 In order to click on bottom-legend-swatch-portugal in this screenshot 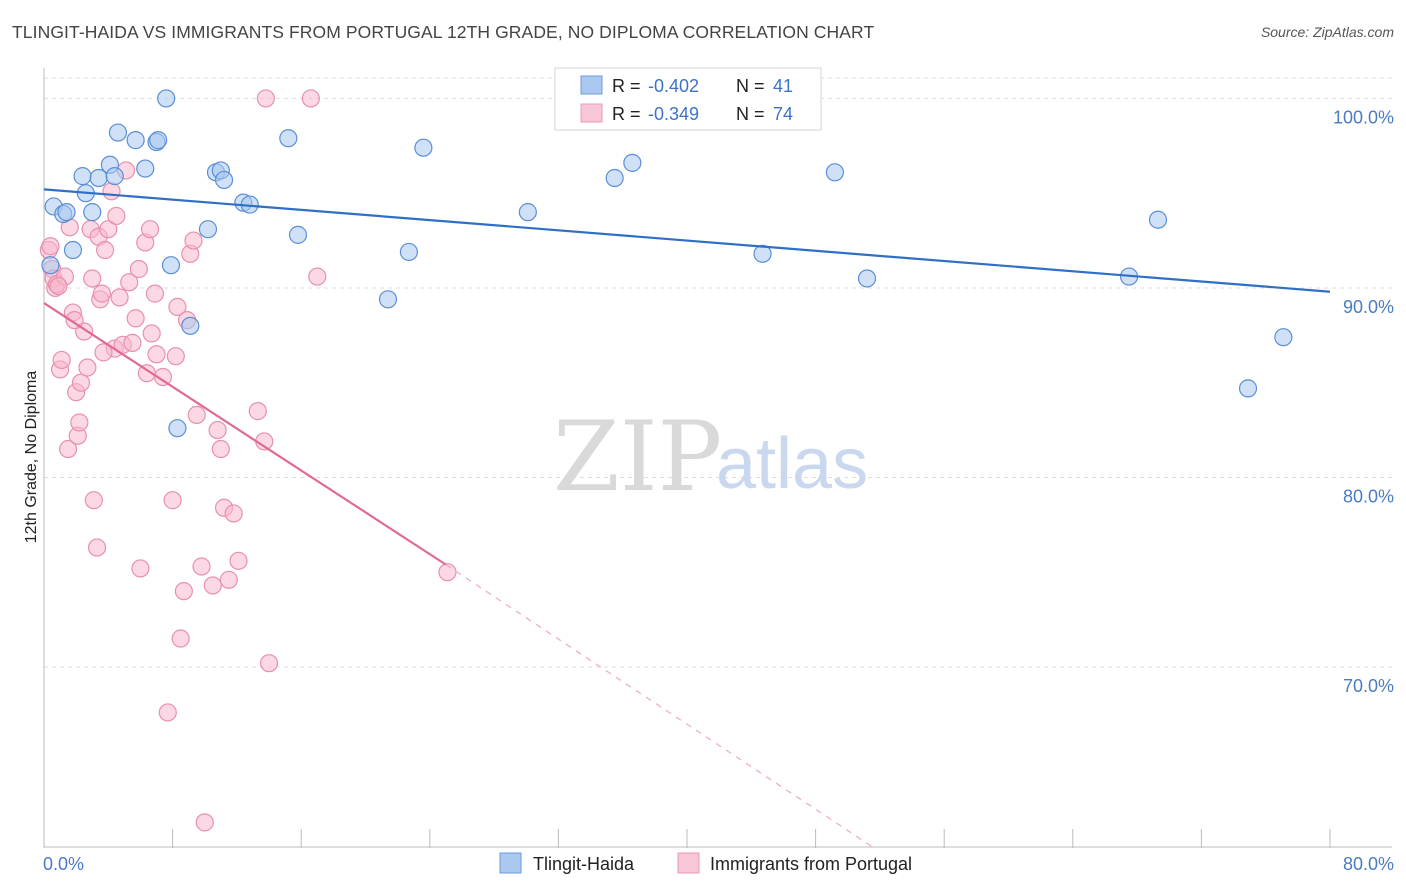, I will do `click(688, 863)`.